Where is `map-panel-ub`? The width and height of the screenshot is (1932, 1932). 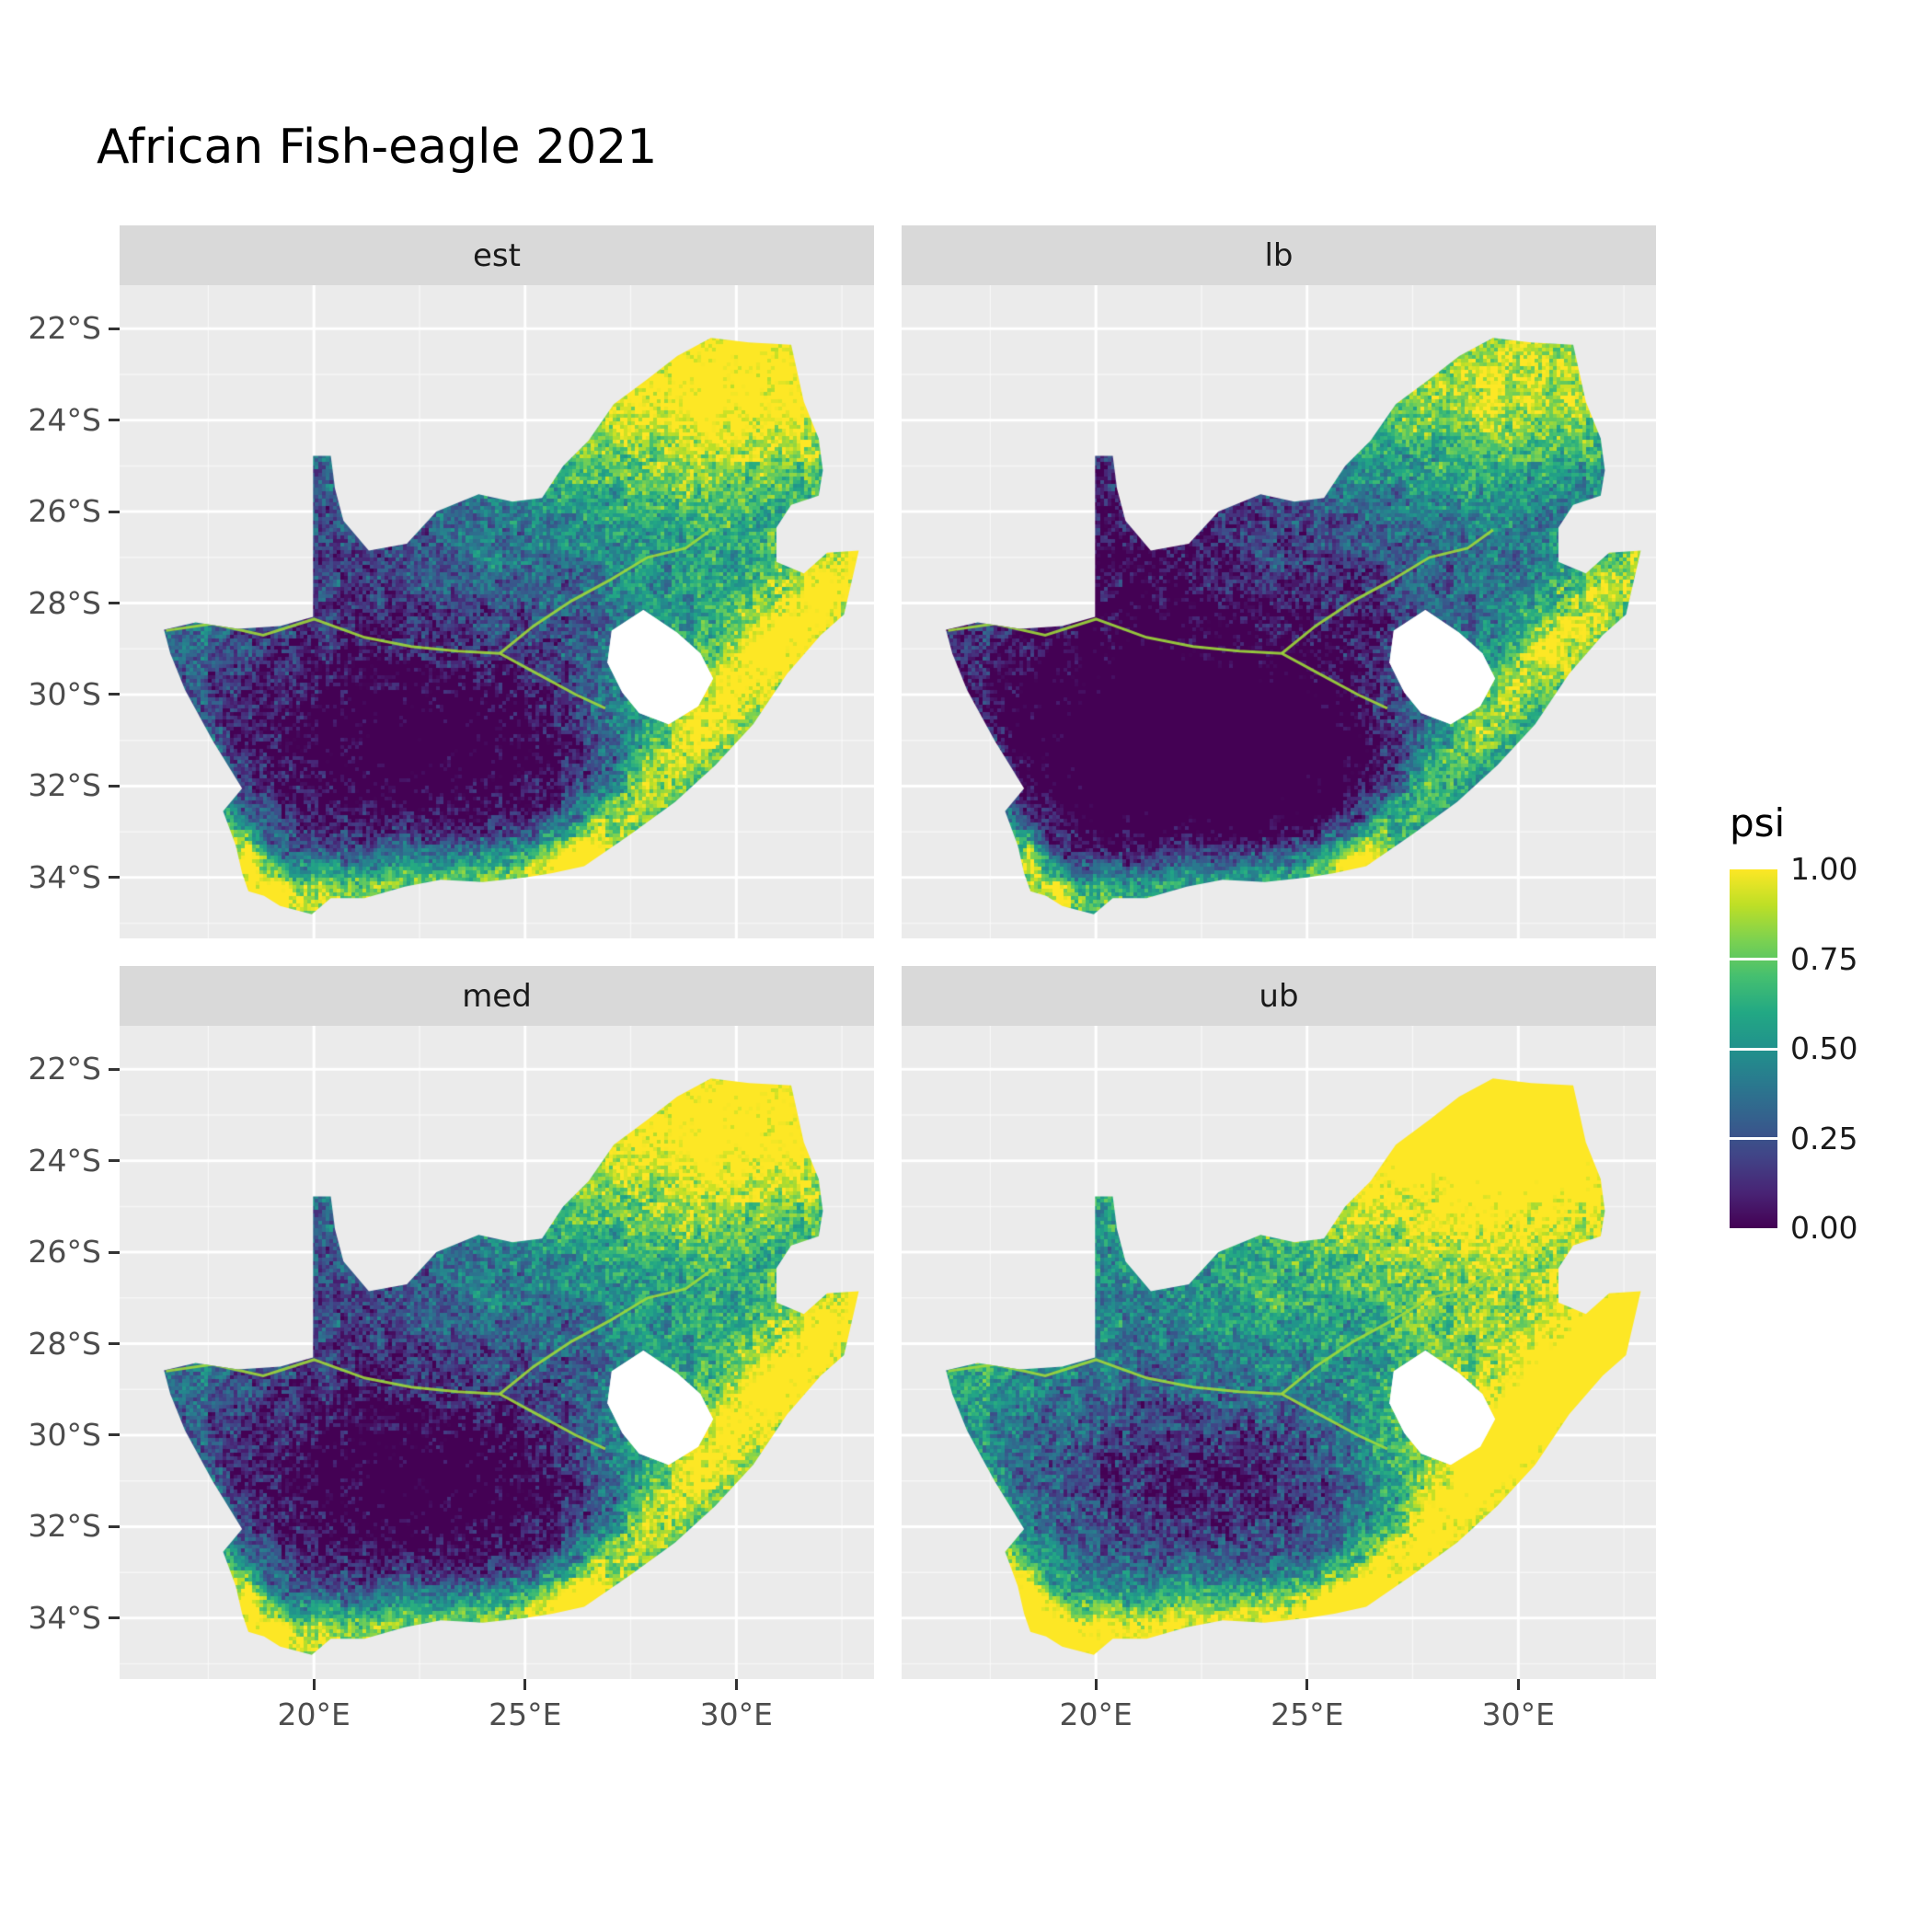
map-panel-ub is located at coordinates (1279, 1352).